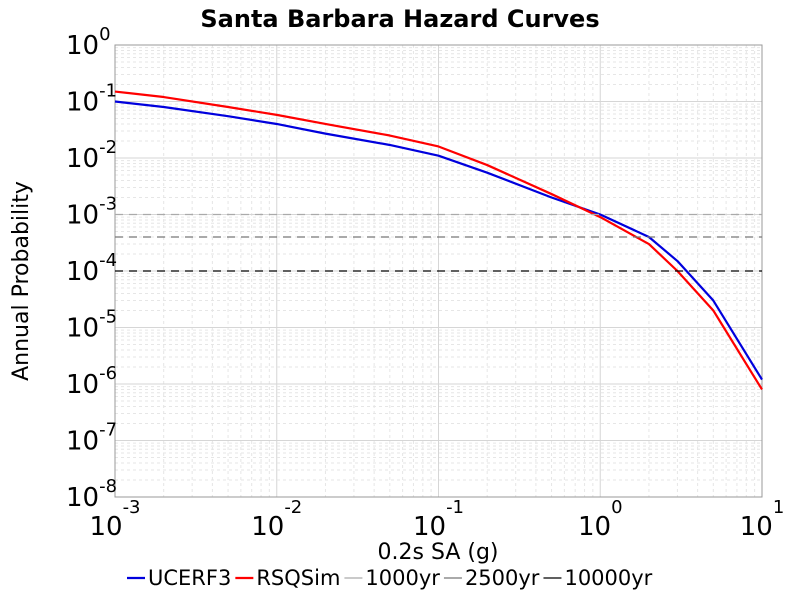 The height and width of the screenshot is (600, 800). What do you see at coordinates (91, 438) in the screenshot?
I see `y-tick-label: 10⁻⁷` at bounding box center [91, 438].